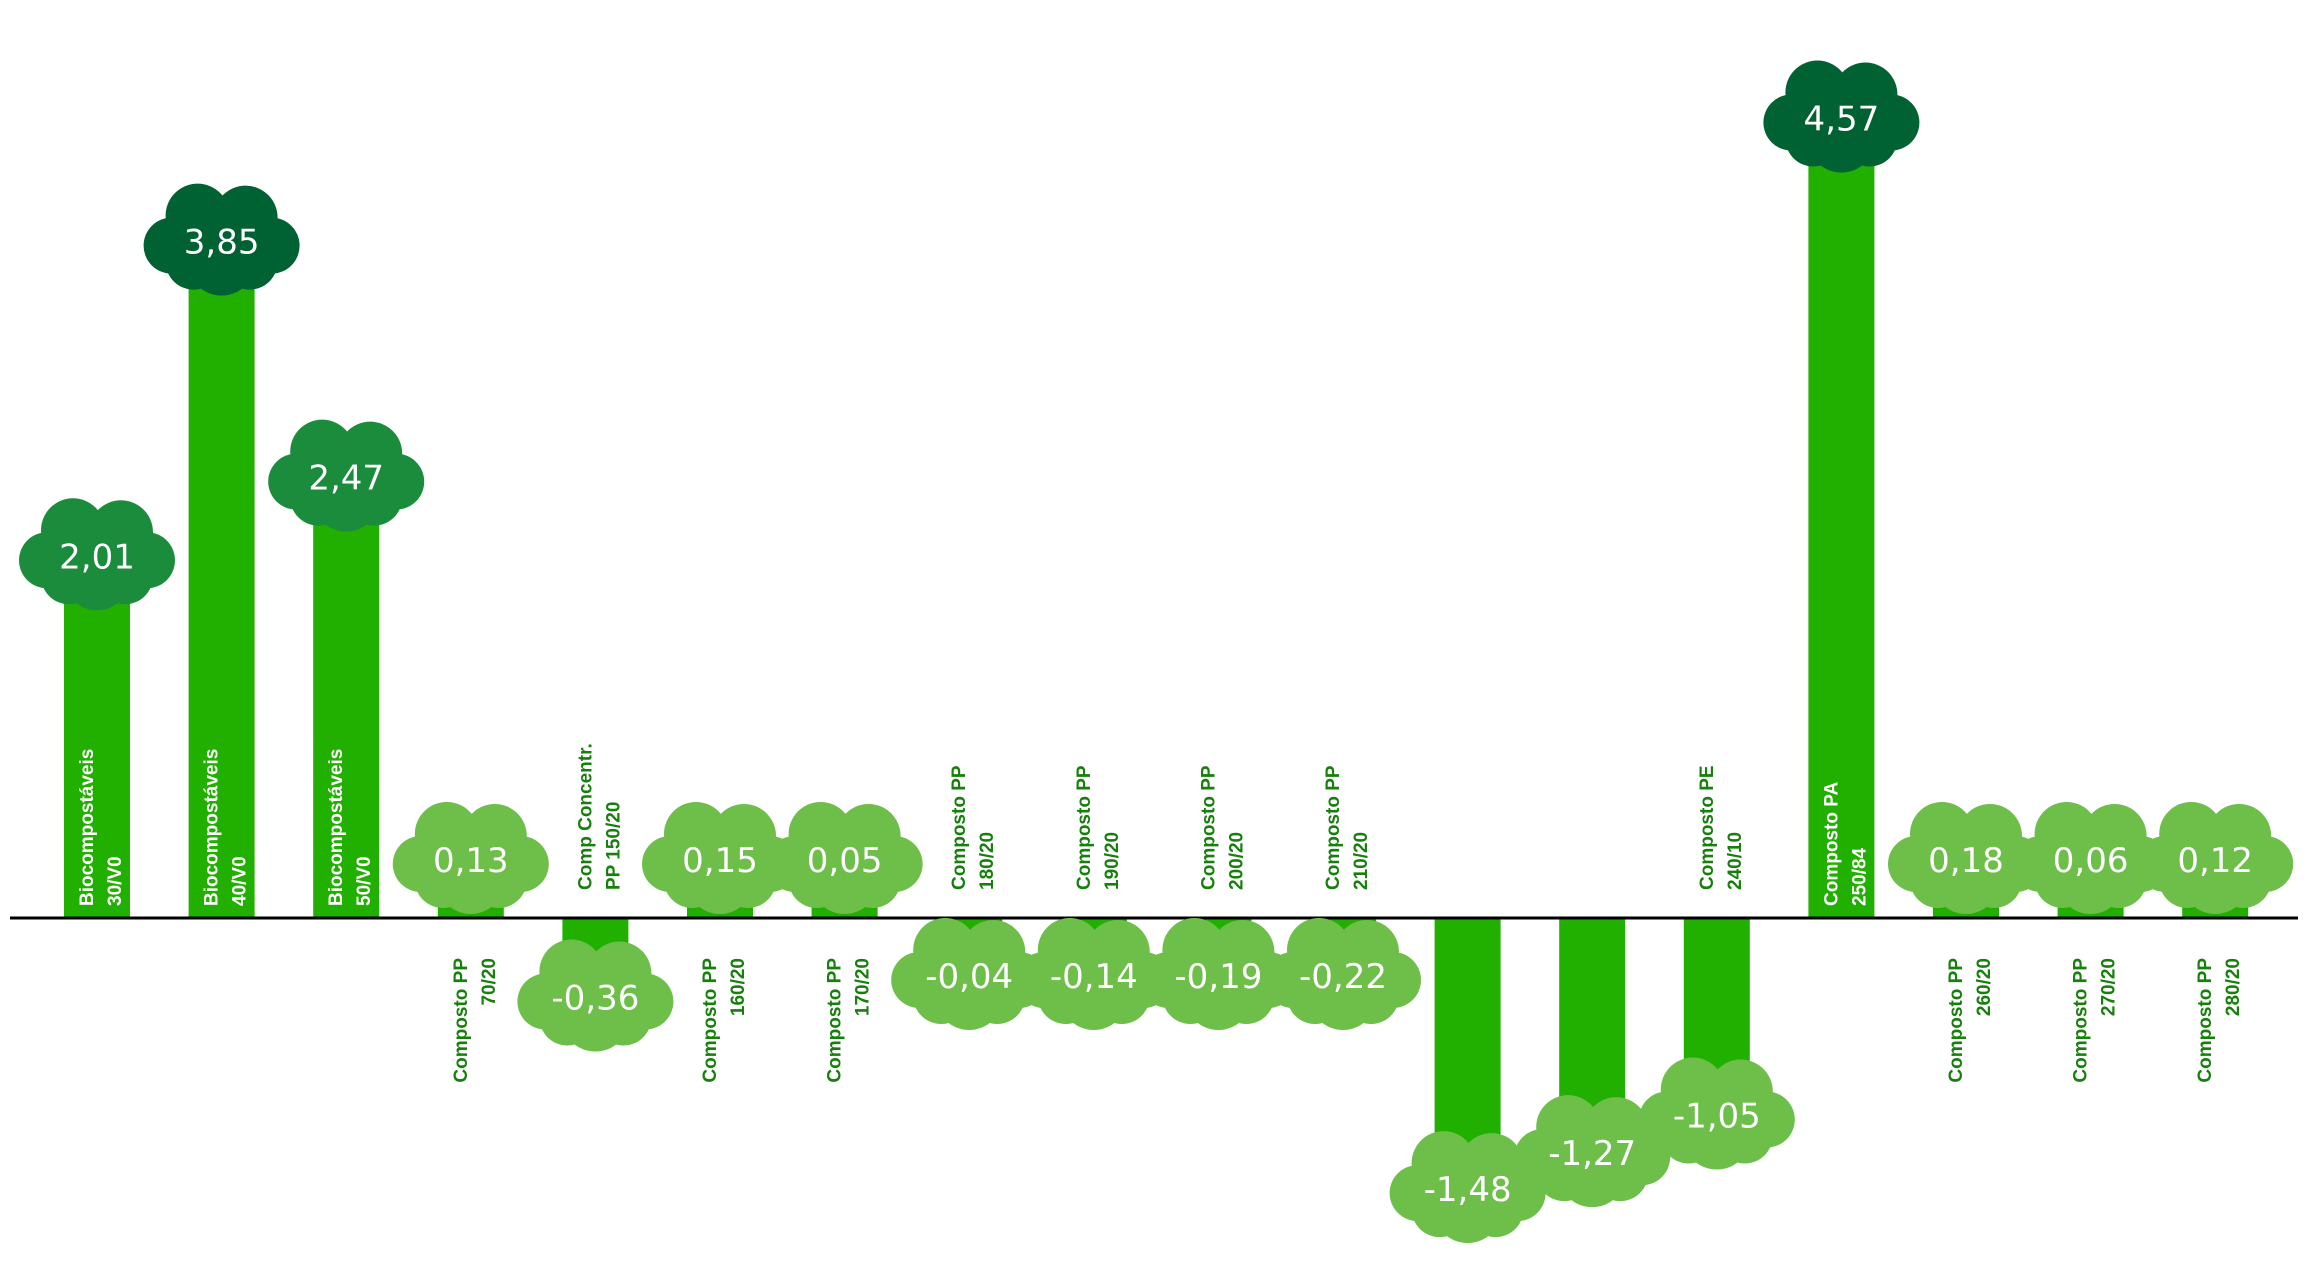 The image size is (2308, 1280). What do you see at coordinates (969, 977) in the screenshot?
I see `data-label-8: -0,04` at bounding box center [969, 977].